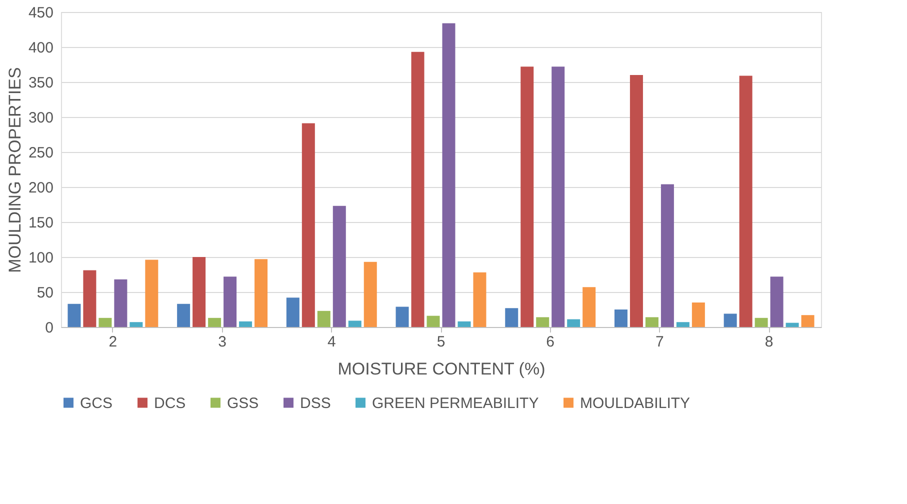  Describe the element at coordinates (441, 342) in the screenshot. I see `x-tick-label: 5` at that location.